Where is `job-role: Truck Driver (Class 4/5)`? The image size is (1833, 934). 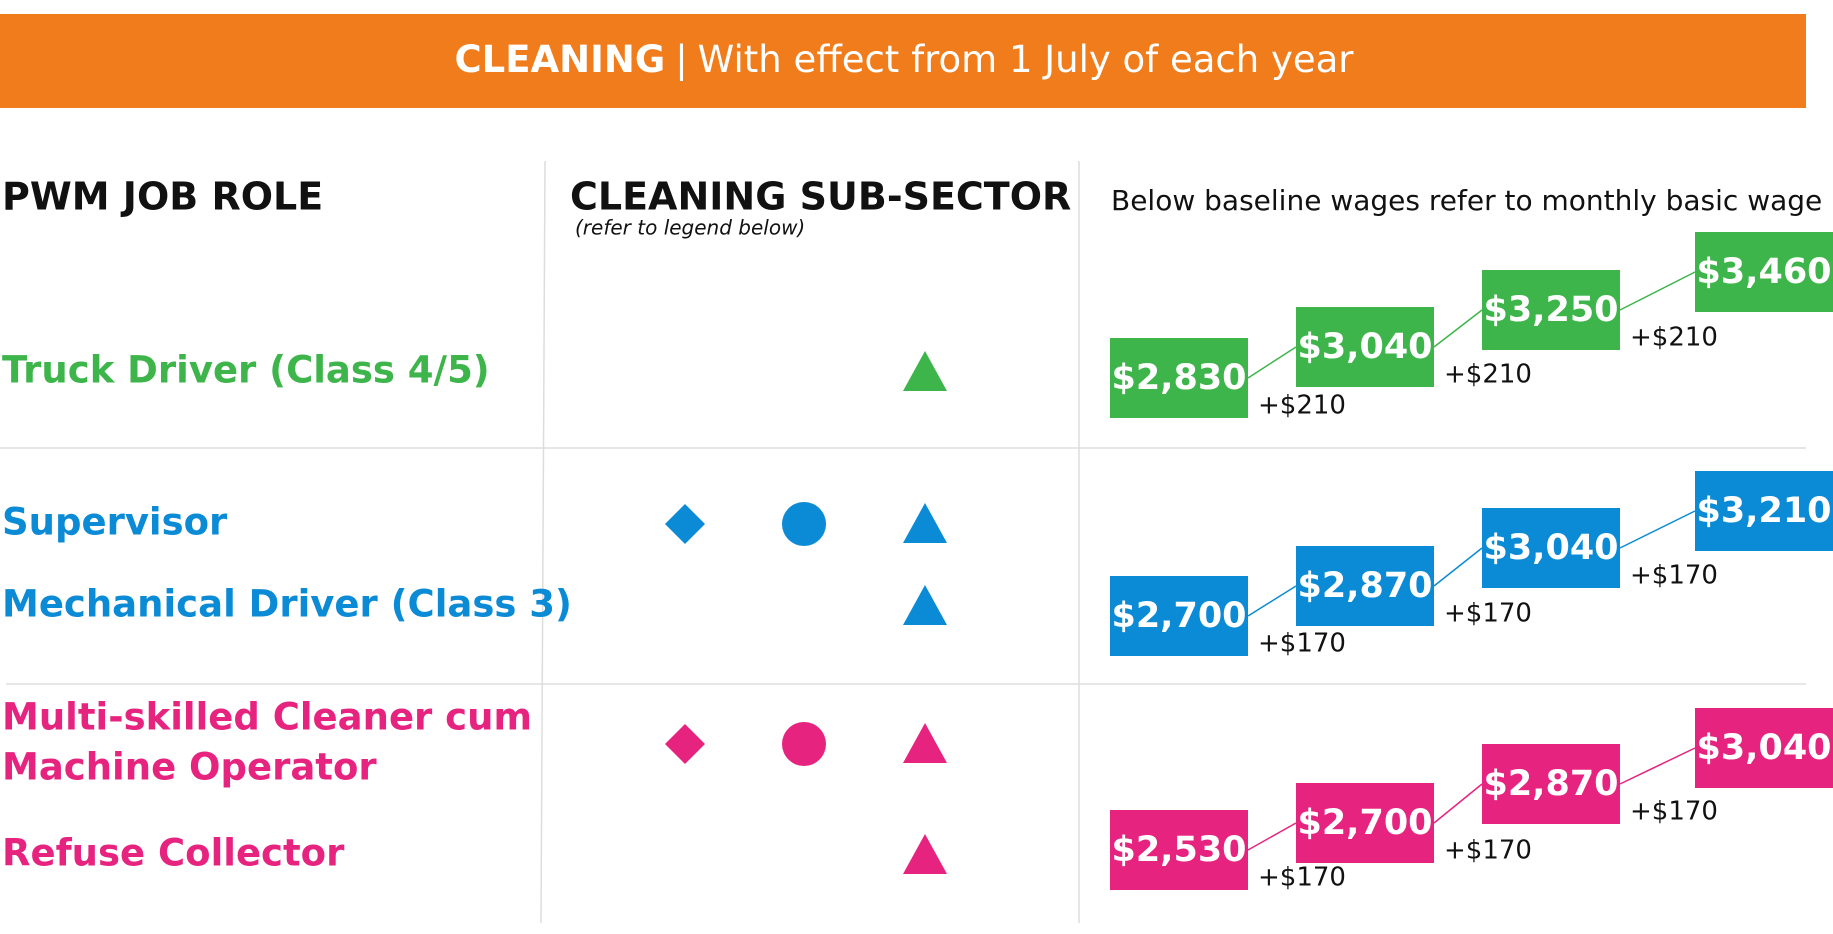 job-role: Truck Driver (Class 4/5) is located at coordinates (246, 370).